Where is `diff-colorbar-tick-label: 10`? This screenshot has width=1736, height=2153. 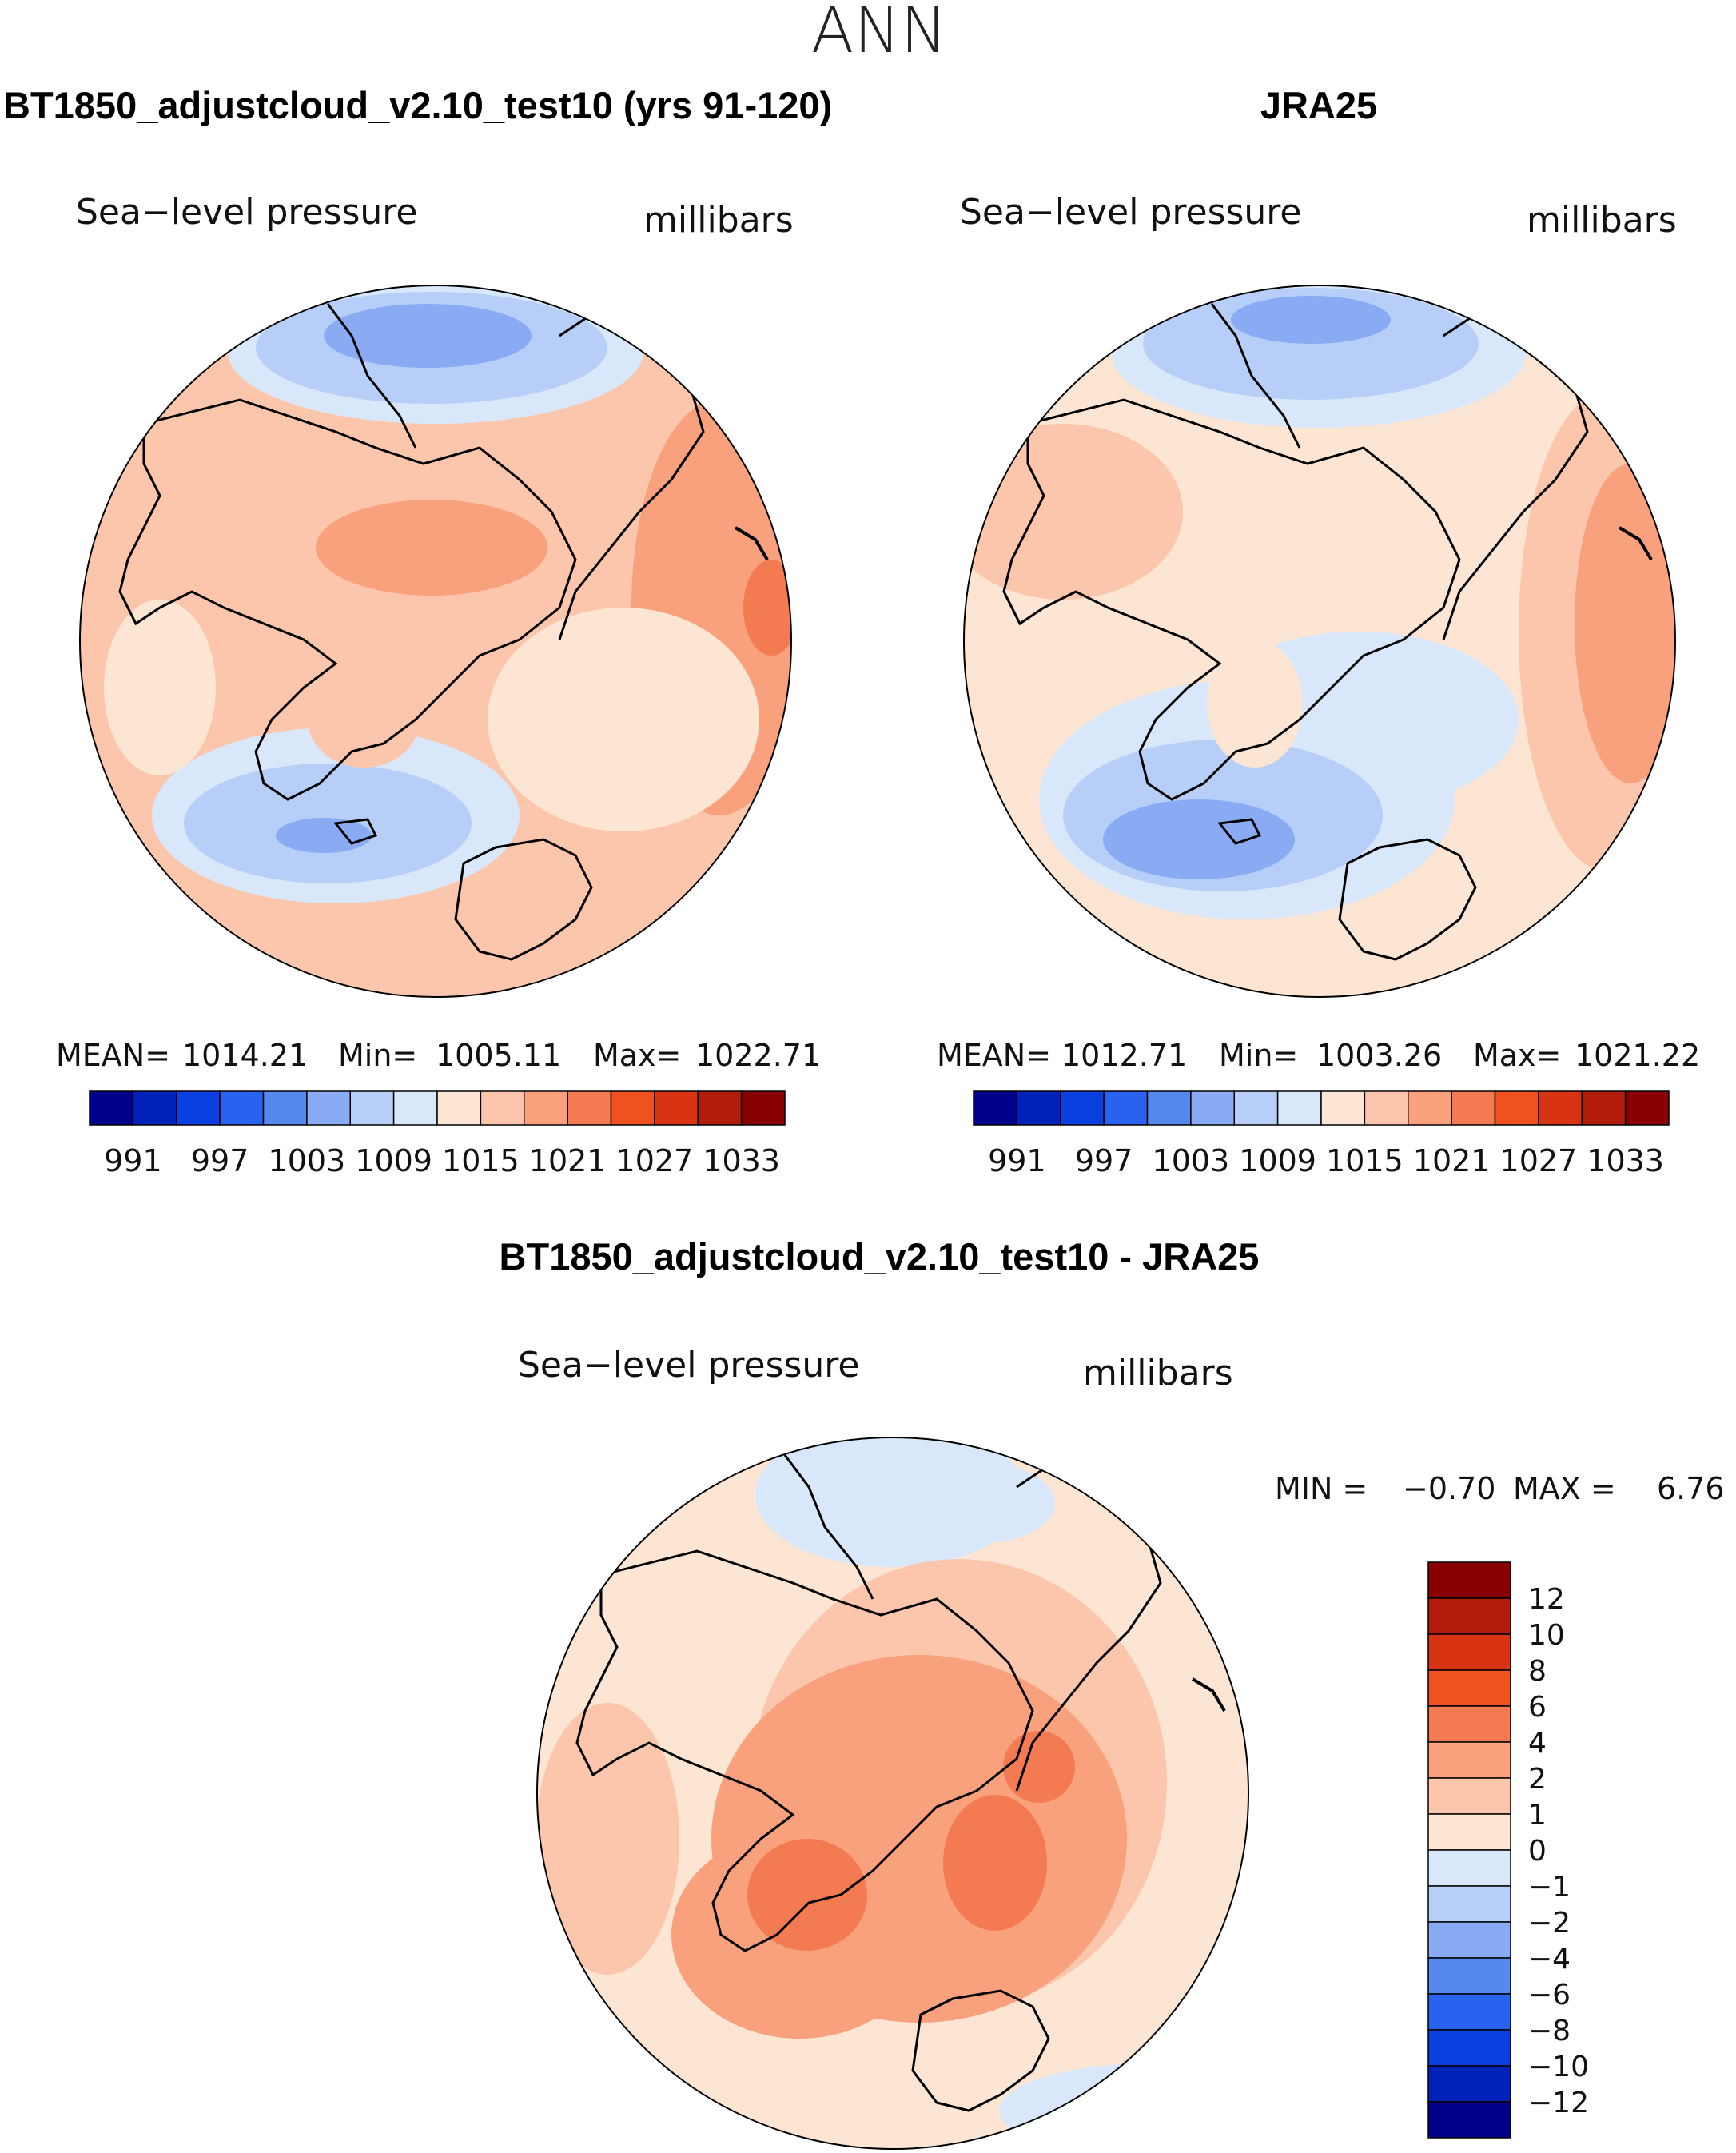 diff-colorbar-tick-label: 10 is located at coordinates (1546, 1635).